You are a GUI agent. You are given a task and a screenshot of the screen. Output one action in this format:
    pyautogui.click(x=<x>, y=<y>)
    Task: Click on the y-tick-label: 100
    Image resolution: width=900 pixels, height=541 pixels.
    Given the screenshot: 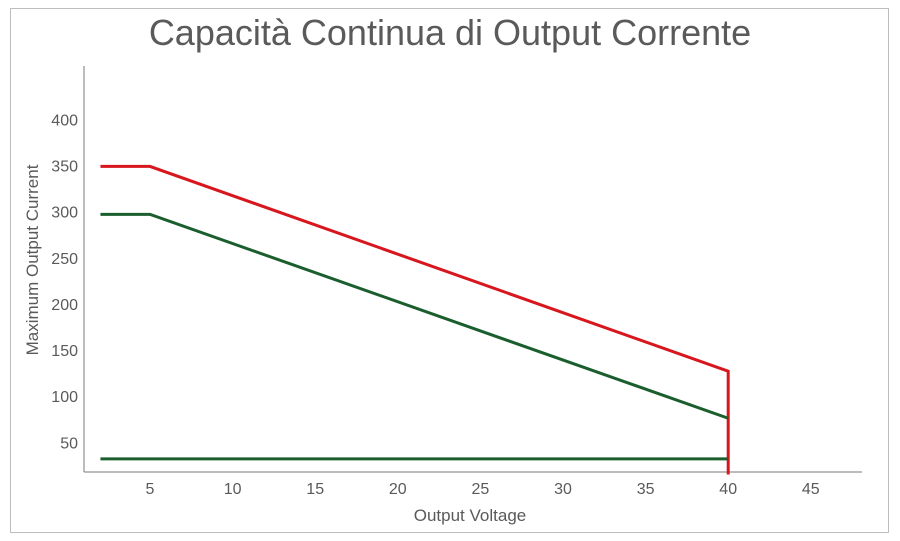 What is the action you would take?
    pyautogui.click(x=64, y=397)
    